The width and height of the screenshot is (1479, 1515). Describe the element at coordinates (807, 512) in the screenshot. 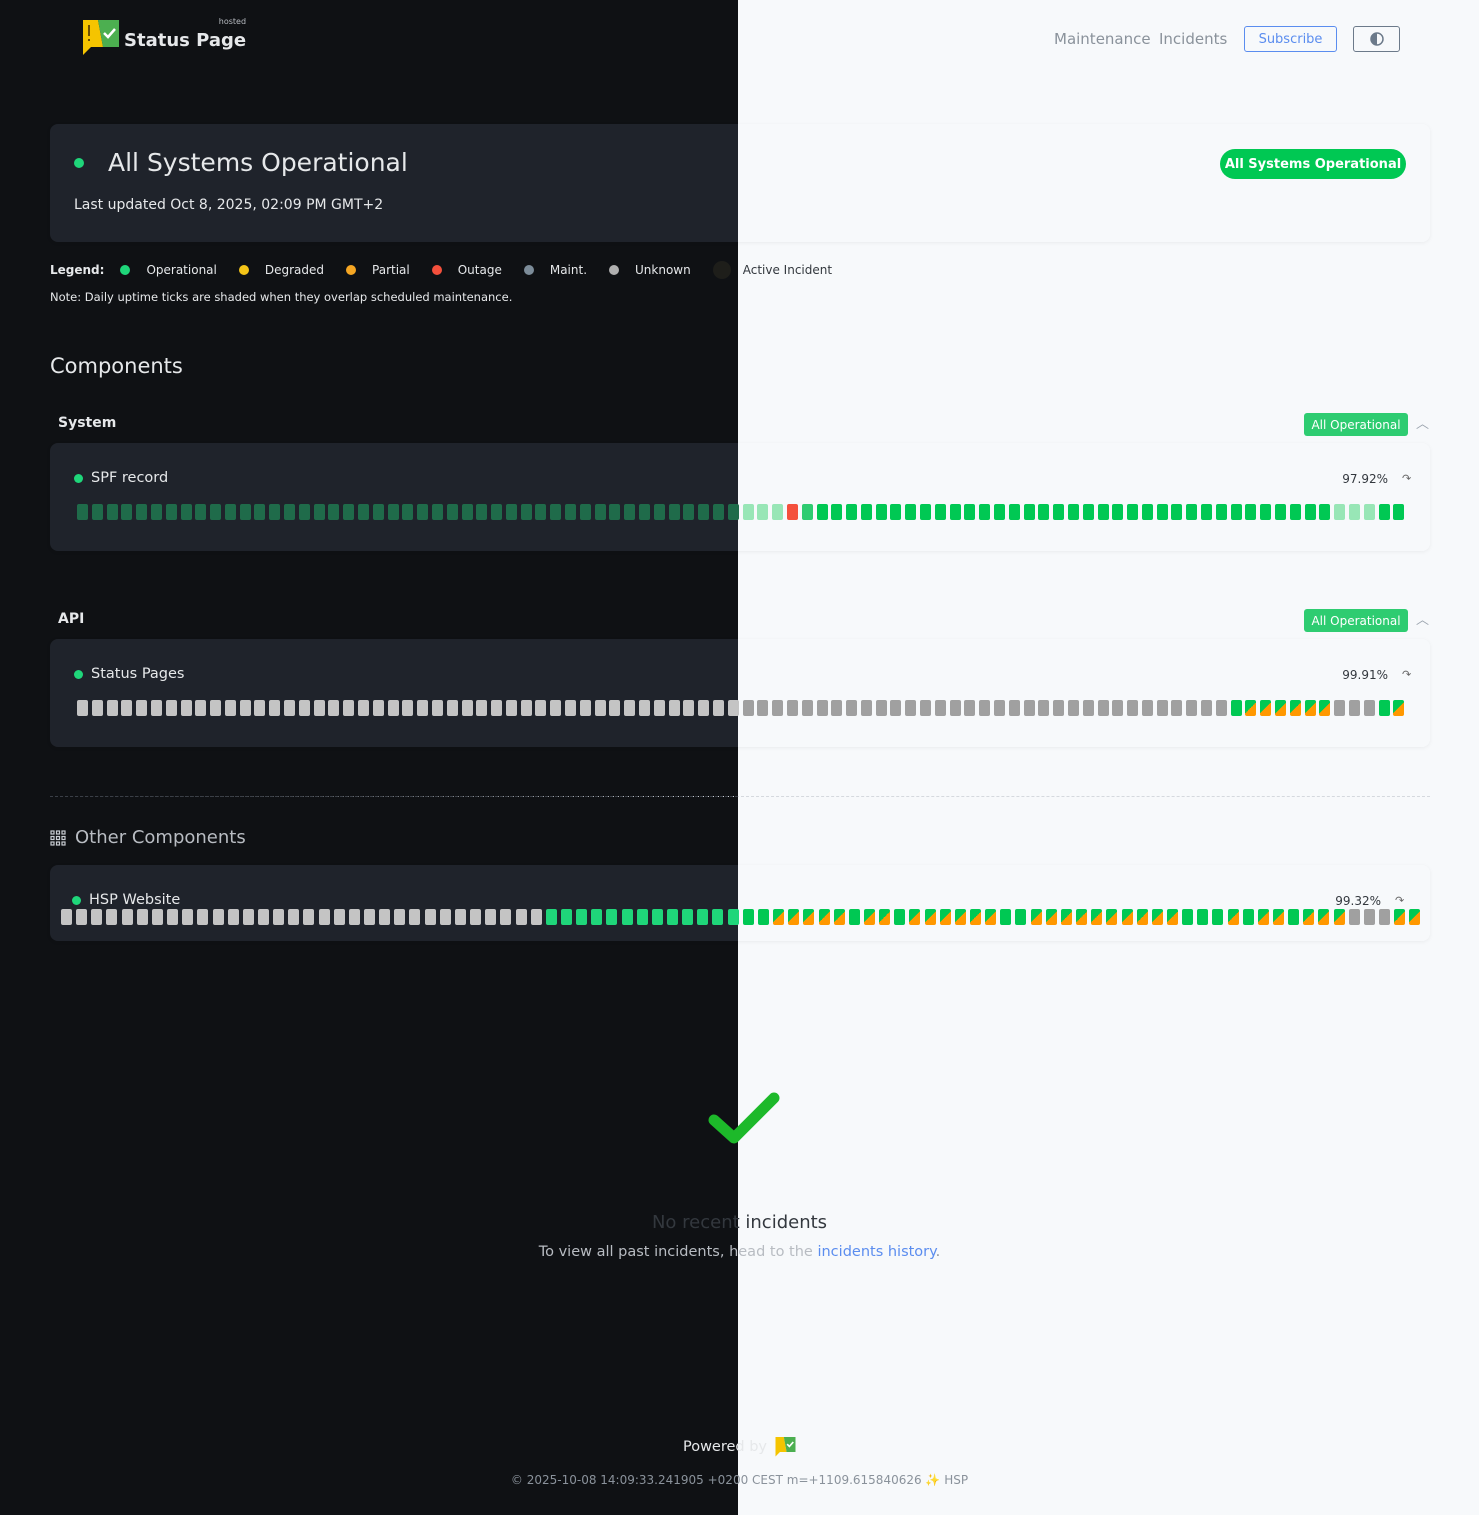

I see `uptime-tick-mid` at that location.